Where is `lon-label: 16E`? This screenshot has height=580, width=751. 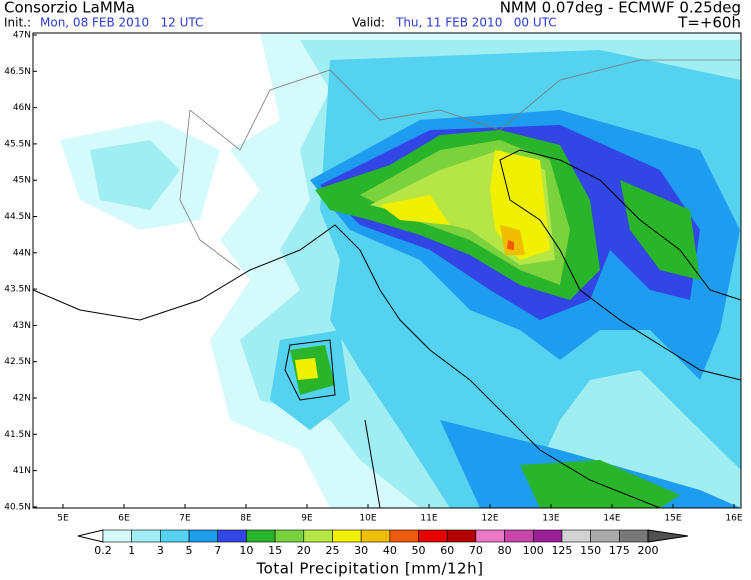
lon-label: 16E is located at coordinates (733, 519).